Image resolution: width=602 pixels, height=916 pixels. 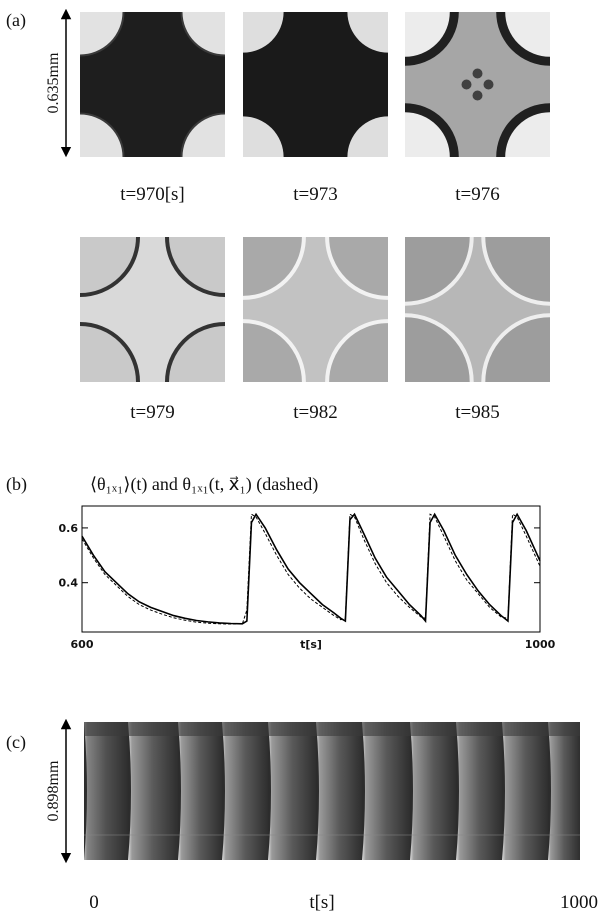 I want to click on panel-label: (a), so click(x=16, y=20).